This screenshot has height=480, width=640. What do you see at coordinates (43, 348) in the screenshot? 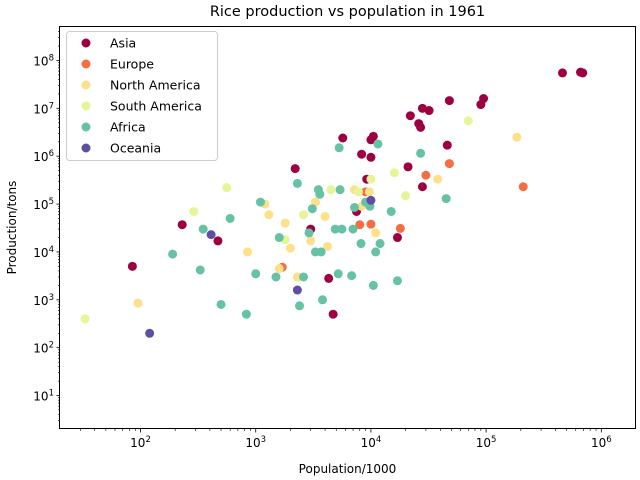
I see `y-tick-label: 102` at bounding box center [43, 348].